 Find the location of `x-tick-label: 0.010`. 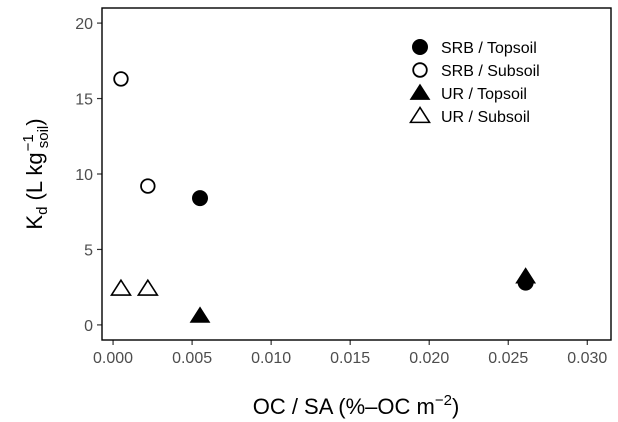

x-tick-label: 0.010 is located at coordinates (271, 358).